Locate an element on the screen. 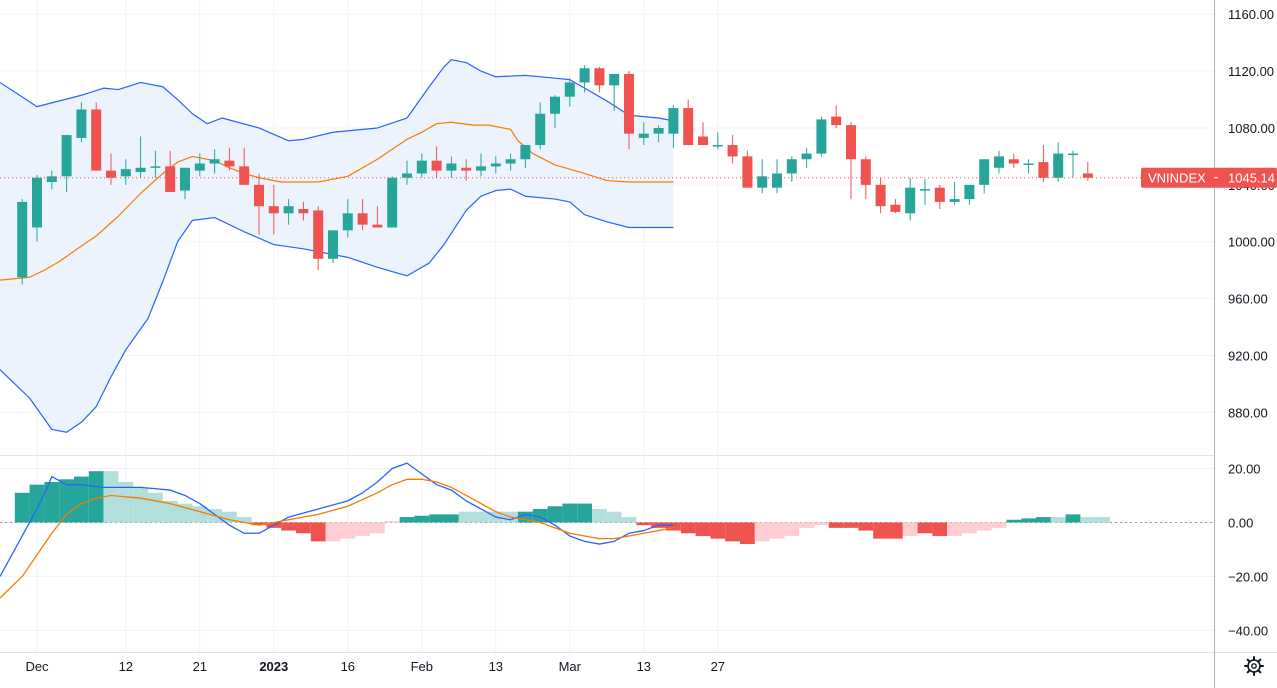 Image resolution: width=1277 pixels, height=688 pixels. last-price-badge is located at coordinates (1209, 177).